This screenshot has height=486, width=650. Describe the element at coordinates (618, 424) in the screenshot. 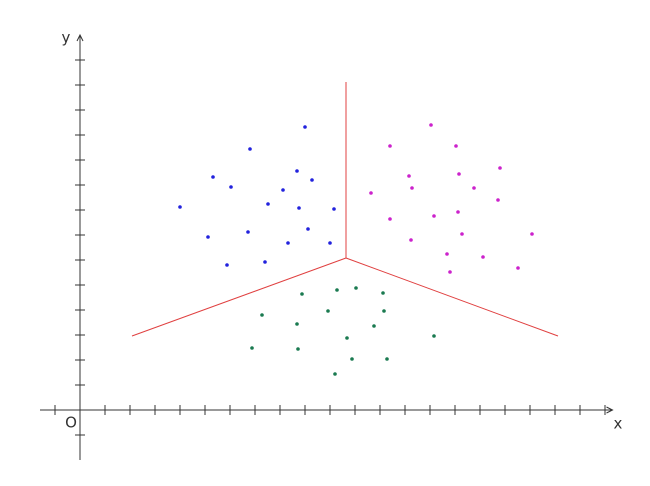

I see `x-axis-label: x` at that location.